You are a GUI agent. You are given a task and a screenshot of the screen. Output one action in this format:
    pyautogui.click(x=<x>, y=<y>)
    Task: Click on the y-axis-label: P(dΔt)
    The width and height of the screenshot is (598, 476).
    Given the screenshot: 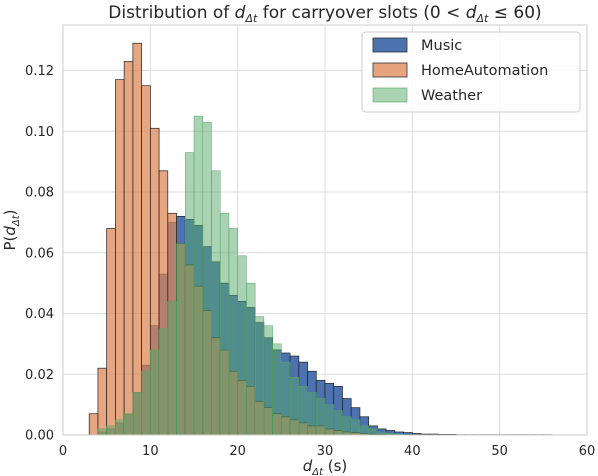 What is the action you would take?
    pyautogui.click(x=11, y=229)
    